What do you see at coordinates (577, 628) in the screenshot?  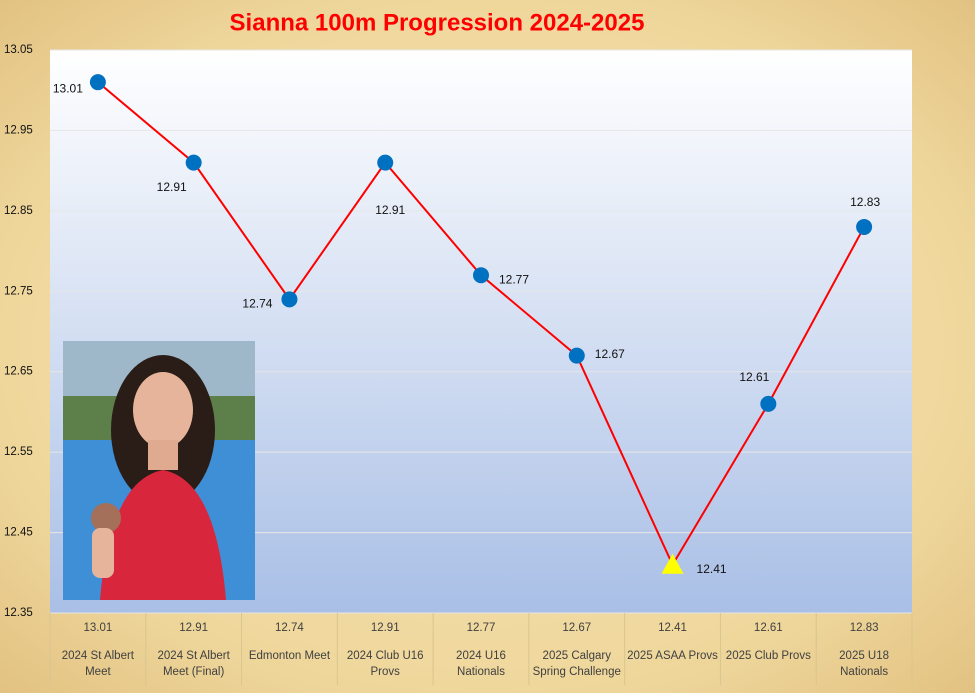 I see `table-value: 12.67` at bounding box center [577, 628].